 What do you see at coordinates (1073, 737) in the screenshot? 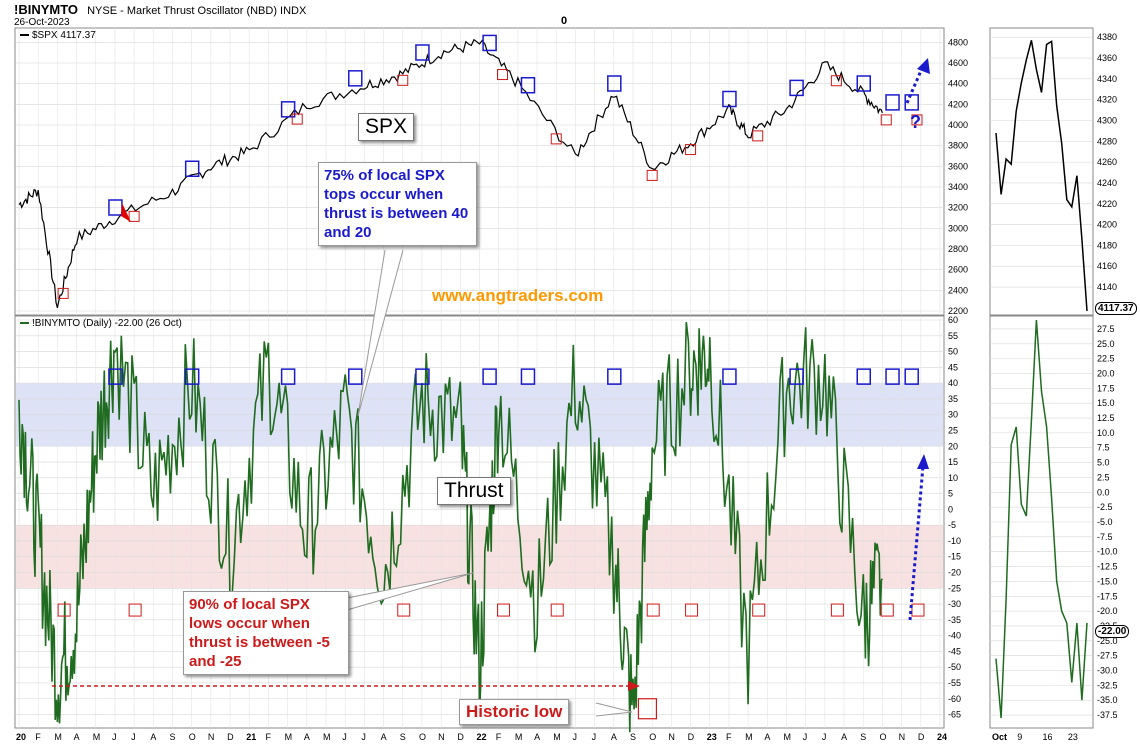
I see `oct-x-tick-label: 23` at bounding box center [1073, 737].